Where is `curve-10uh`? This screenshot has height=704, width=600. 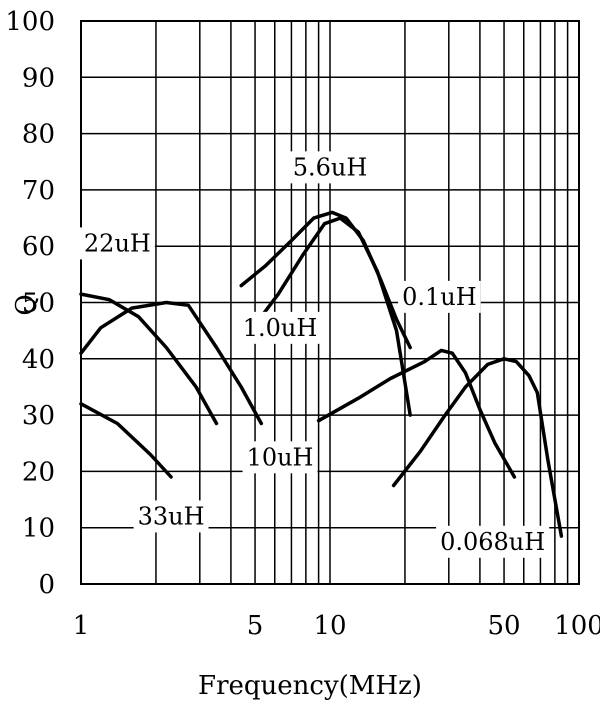 curve-10uh is located at coordinates (171, 363).